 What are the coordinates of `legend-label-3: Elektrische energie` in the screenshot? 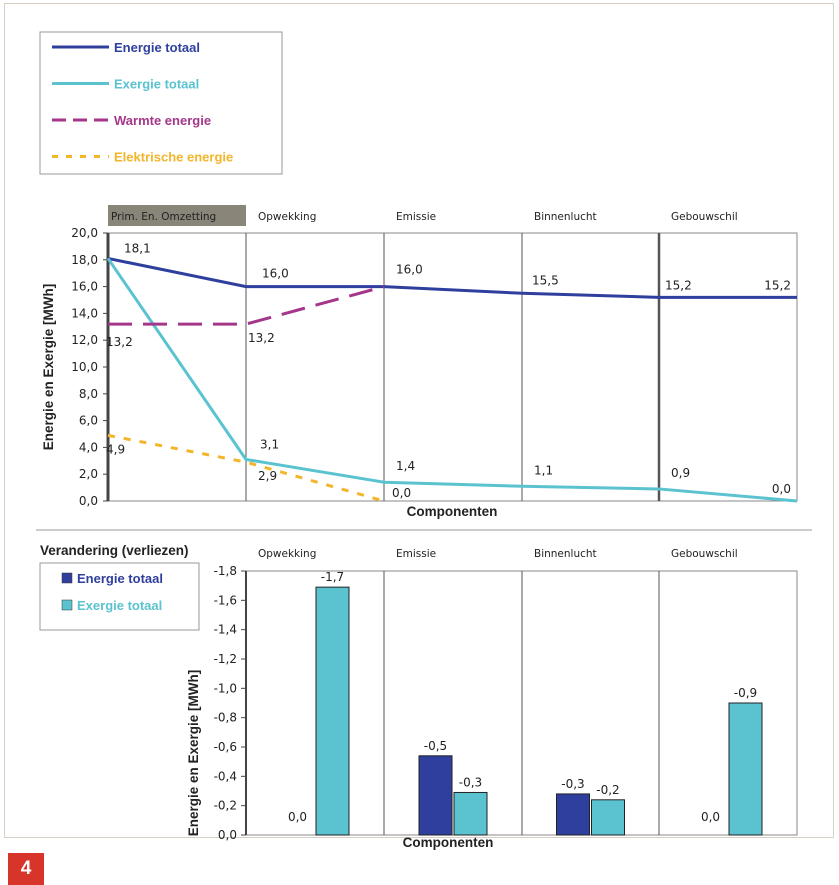 It's located at (173, 157).